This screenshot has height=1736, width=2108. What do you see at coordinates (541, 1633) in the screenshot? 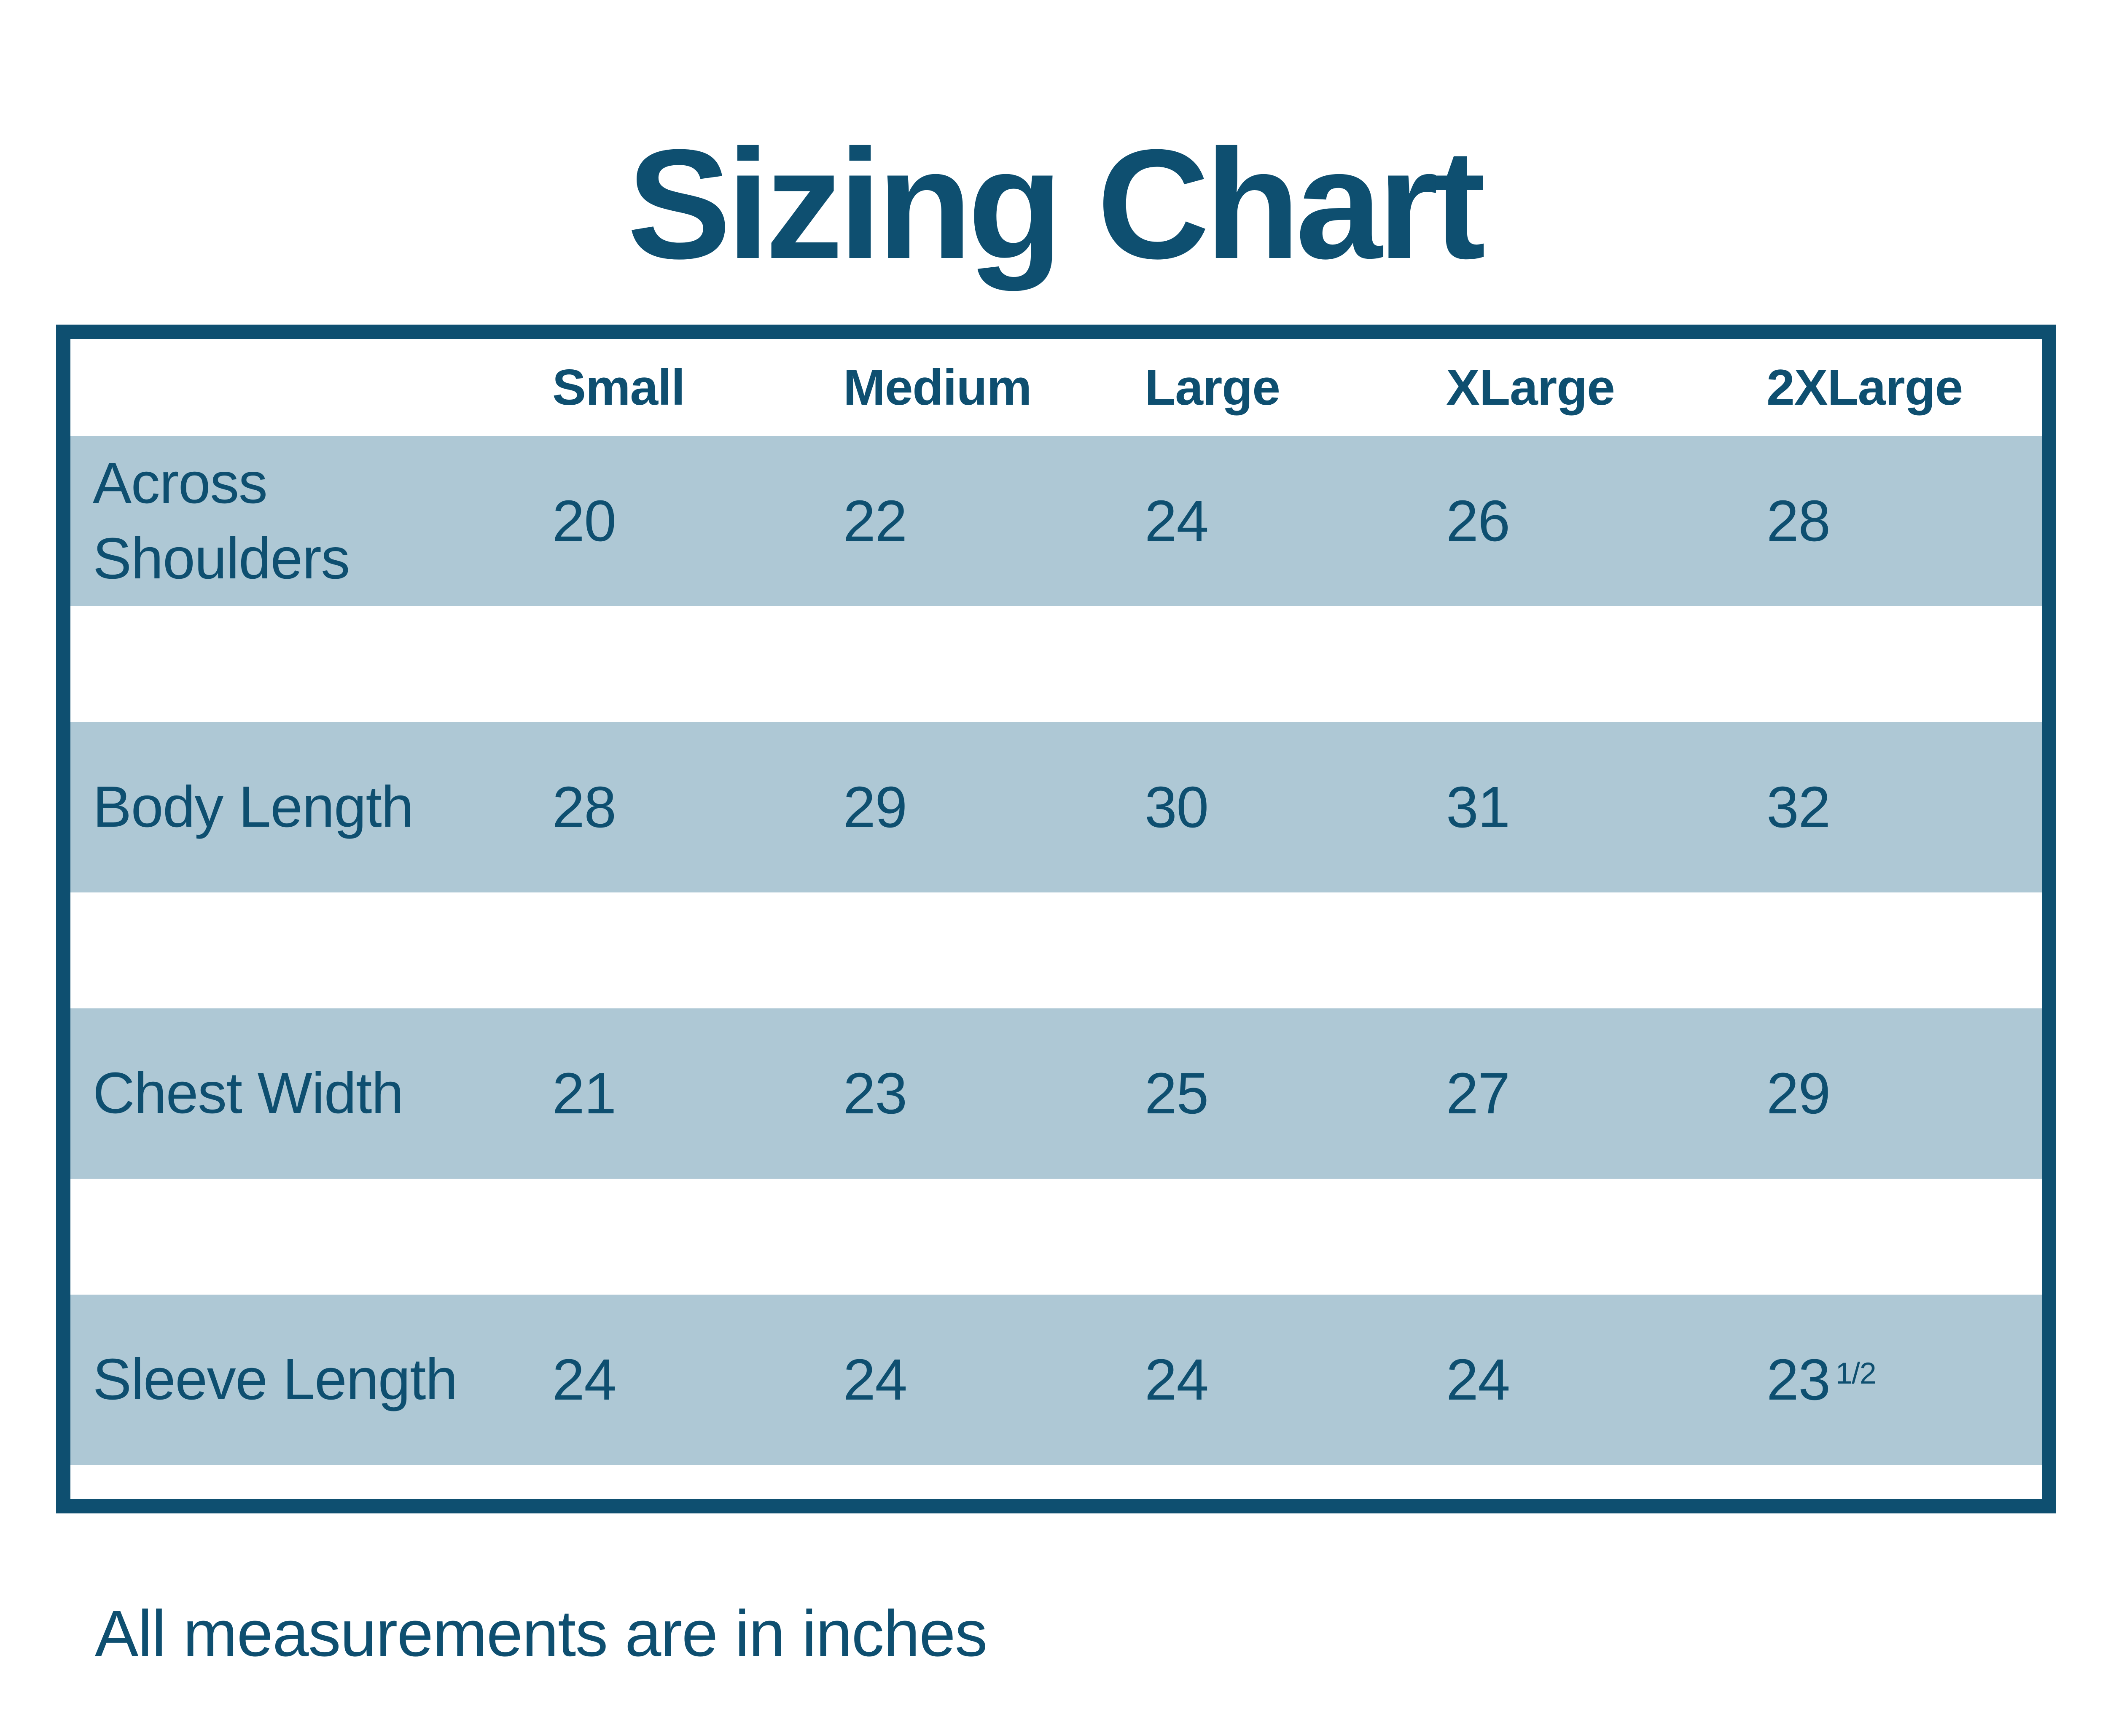
I see `footer-note: All measurements are in inches` at bounding box center [541, 1633].